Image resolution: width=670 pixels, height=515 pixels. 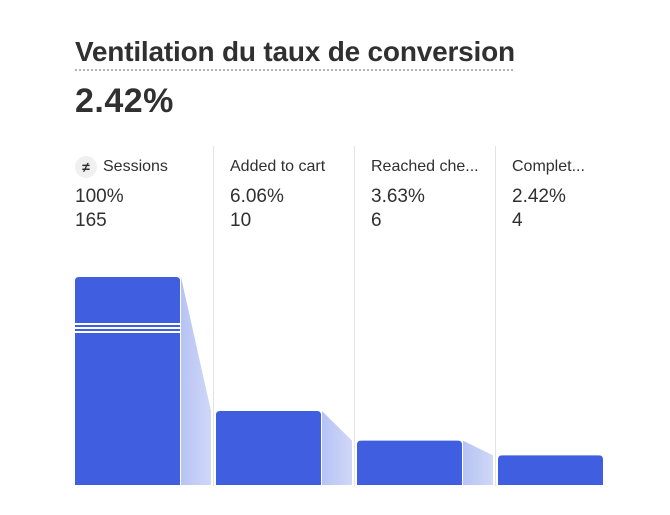 I want to click on stage-completed: Complet... 2.42% 4, so click(x=548, y=194).